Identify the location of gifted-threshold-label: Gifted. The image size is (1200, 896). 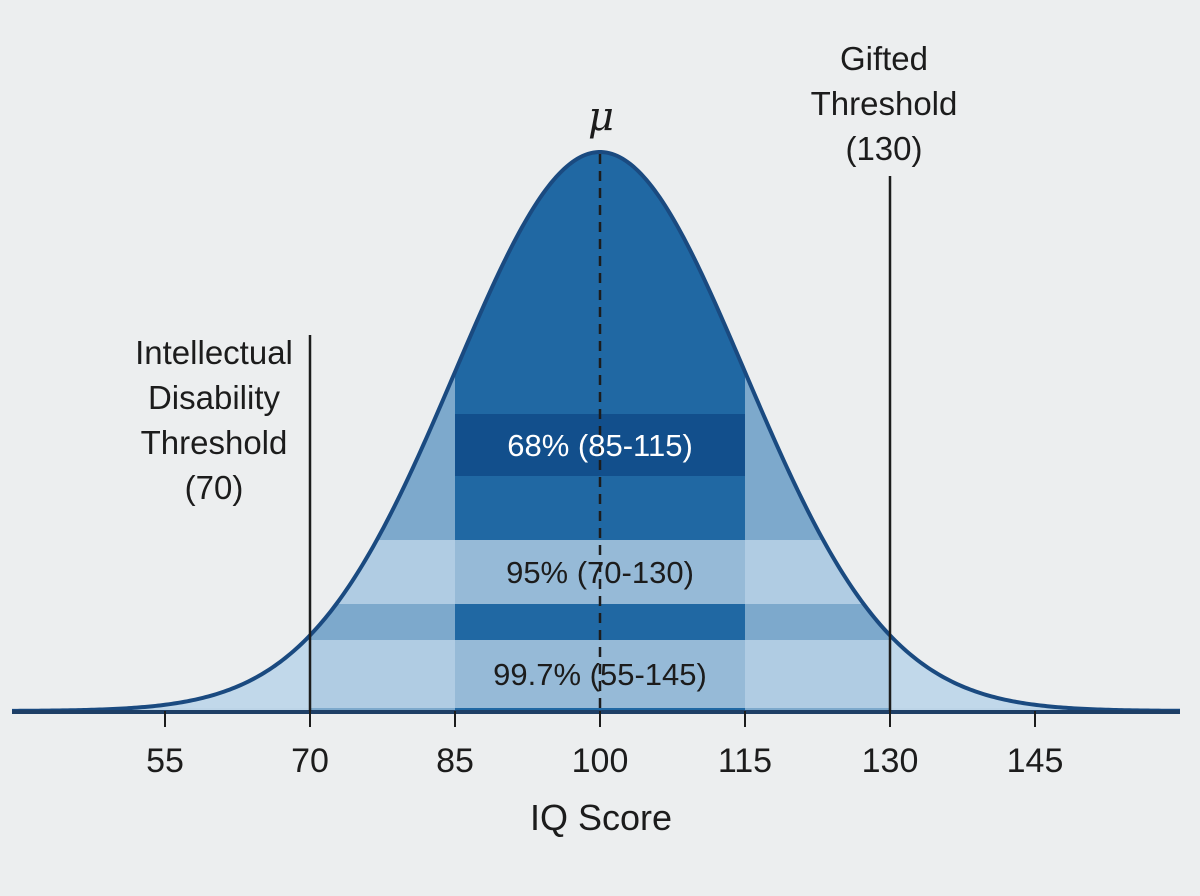
(884, 58).